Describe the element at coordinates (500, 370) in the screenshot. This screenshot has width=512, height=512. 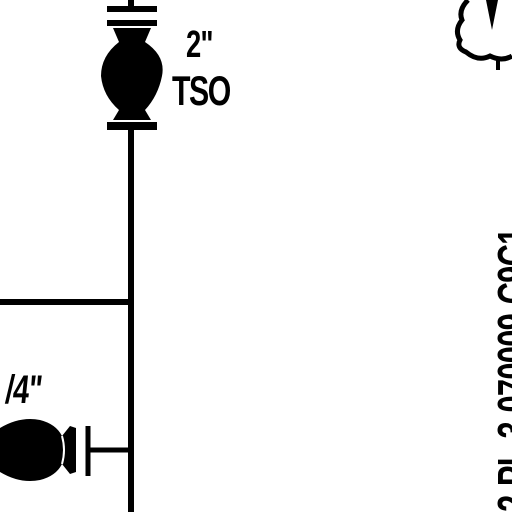
I see `line-number-tag: 2-PL-3-070009-C9C1` at that location.